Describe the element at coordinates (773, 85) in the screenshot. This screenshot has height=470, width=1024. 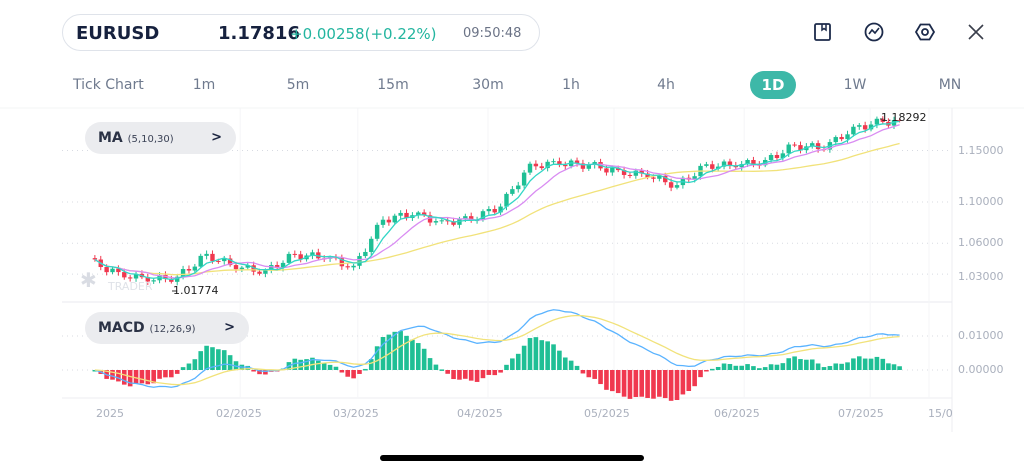
I see `tab-1d: 1D` at that location.